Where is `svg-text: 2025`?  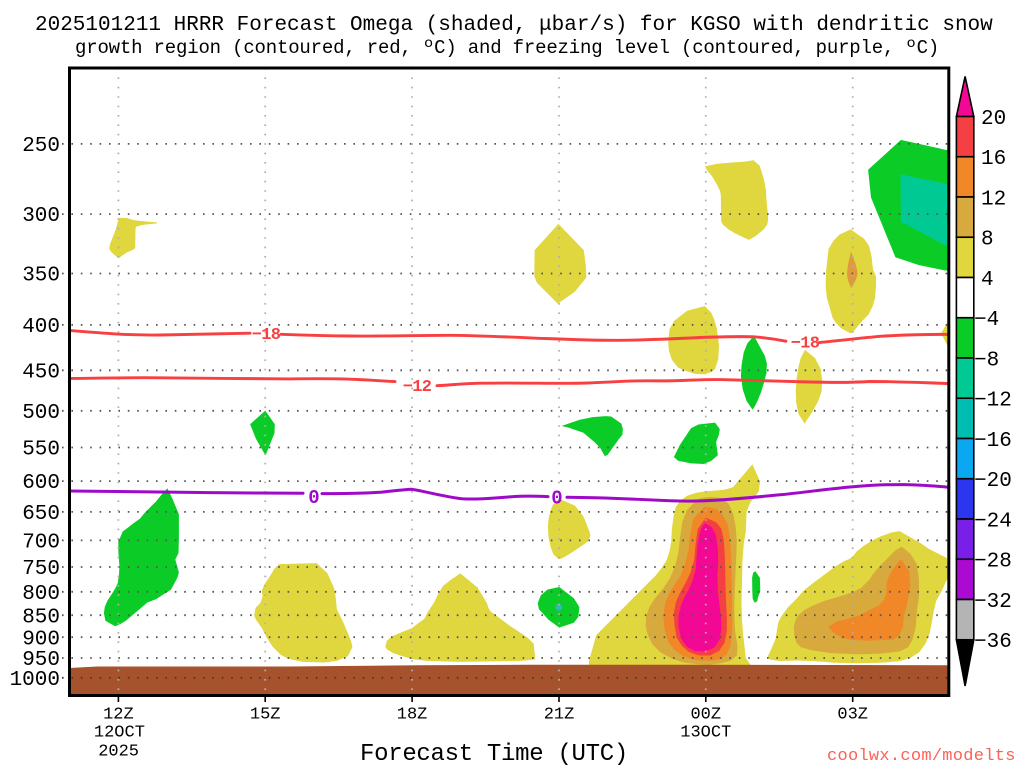 svg-text: 2025 is located at coordinates (118, 752).